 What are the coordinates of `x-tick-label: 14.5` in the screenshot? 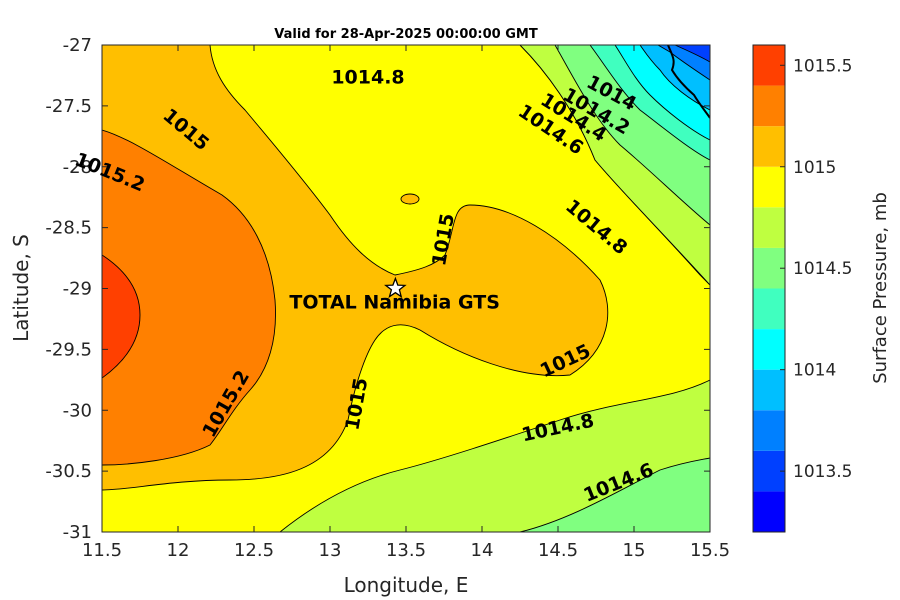 It's located at (558, 550).